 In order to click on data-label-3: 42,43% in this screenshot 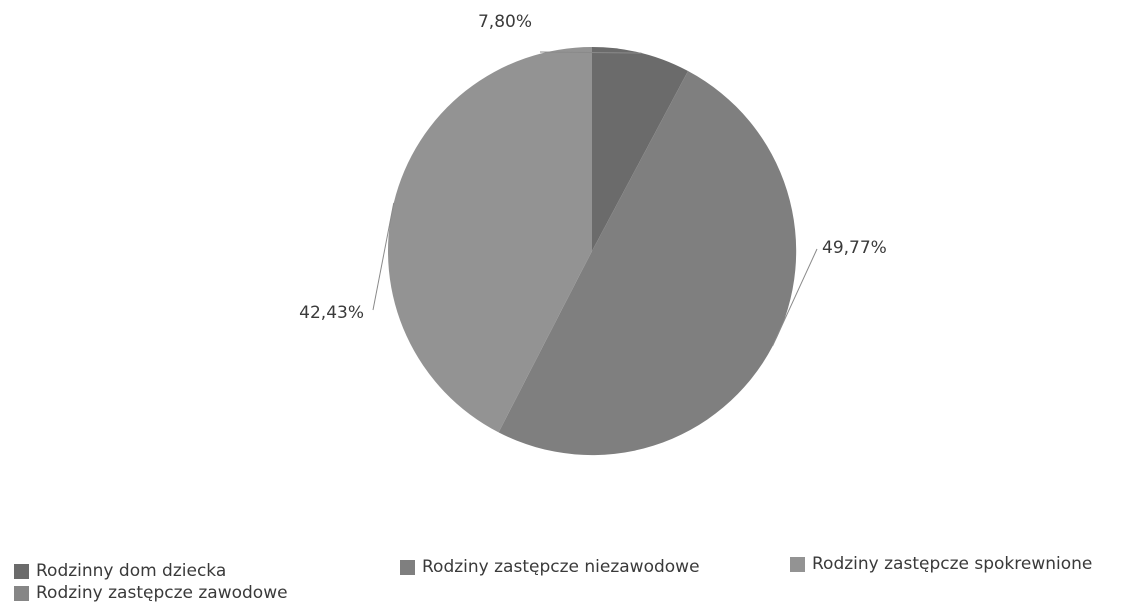, I will do `click(331, 313)`.